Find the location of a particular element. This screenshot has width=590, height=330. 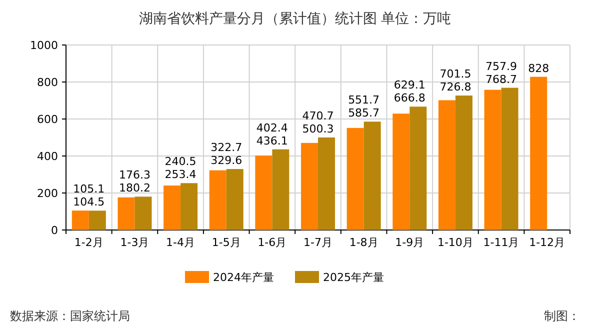

x-tick-label: 1-8月 is located at coordinates (363, 242).